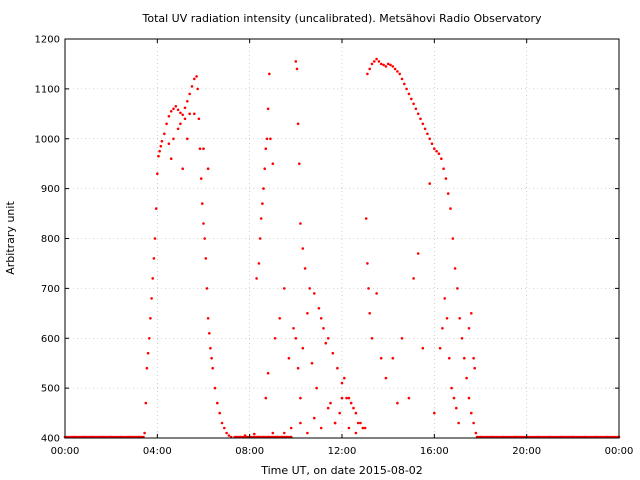  What do you see at coordinates (47, 139) in the screenshot?
I see `y-tick-label: 1000` at bounding box center [47, 139].